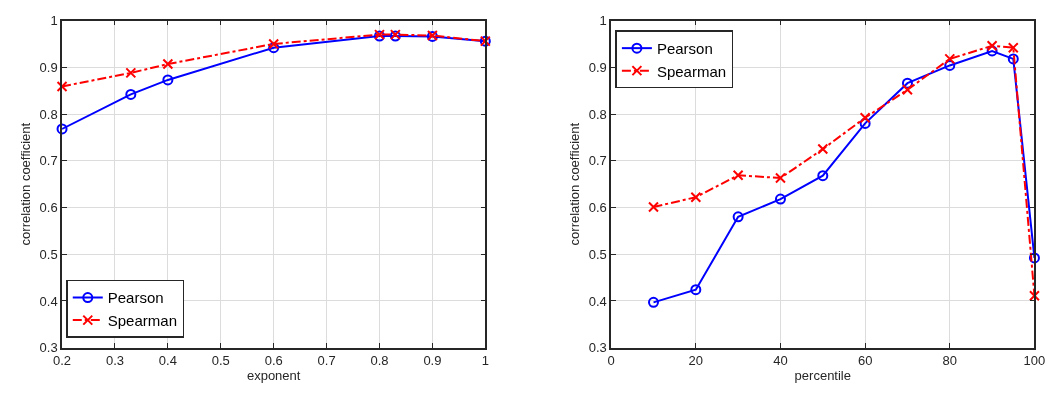 Image resolution: width=1060 pixels, height=403 pixels. Describe the element at coordinates (114, 361) in the screenshot. I see `x-tick-label: 0.3` at that location.